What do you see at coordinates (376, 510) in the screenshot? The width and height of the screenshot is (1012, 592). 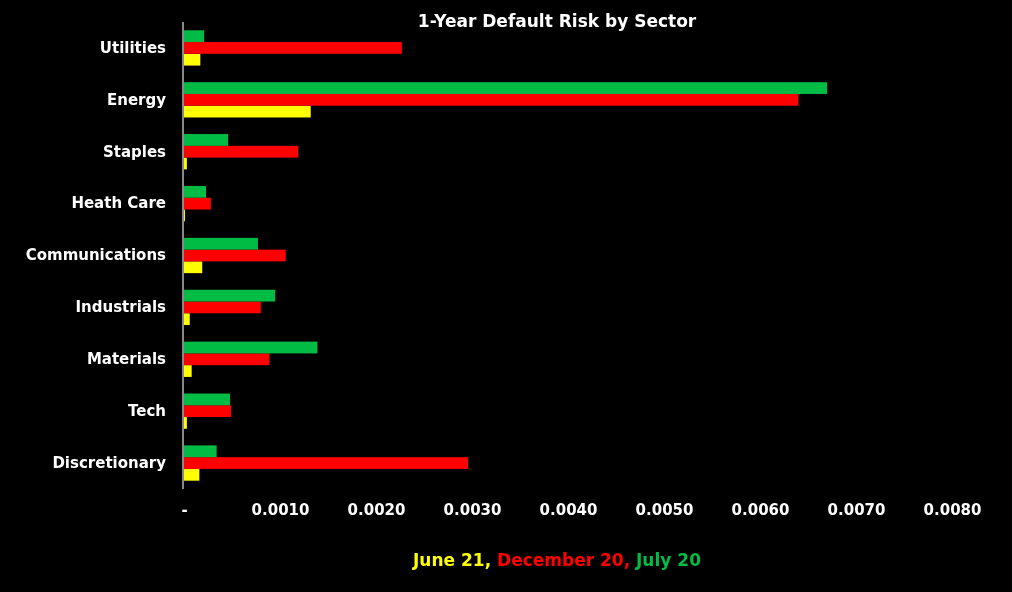 I see `x-tick-label: 0.0020` at bounding box center [376, 510].